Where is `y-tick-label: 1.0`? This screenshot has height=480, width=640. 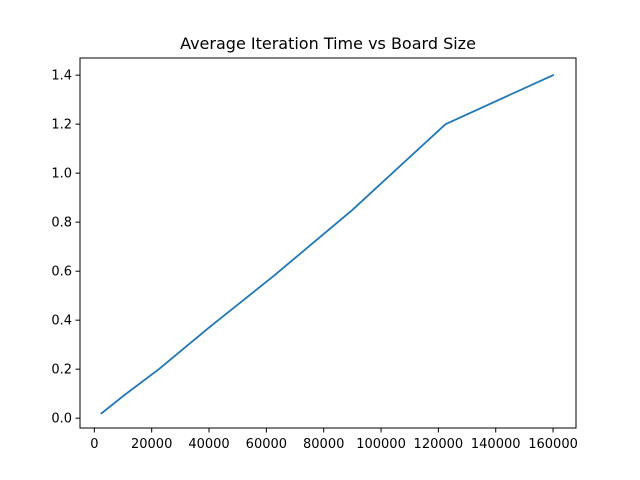
y-tick-label: 1.0 is located at coordinates (61, 174).